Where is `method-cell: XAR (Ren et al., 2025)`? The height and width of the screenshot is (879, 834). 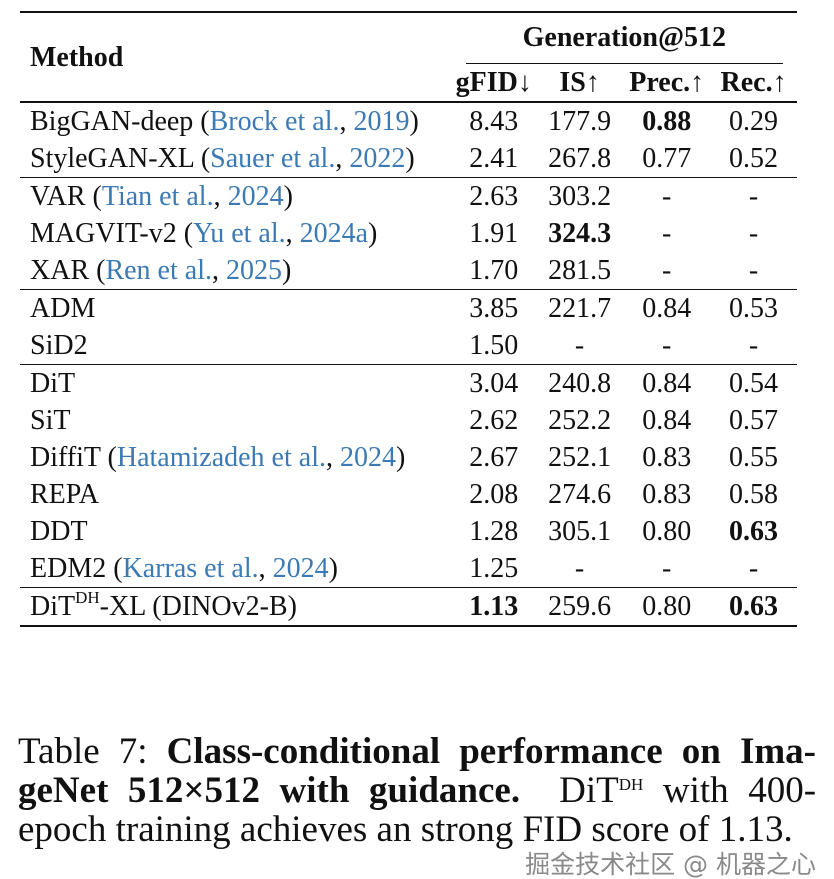
method-cell: XAR (Ren et al., 2025) is located at coordinates (161, 270).